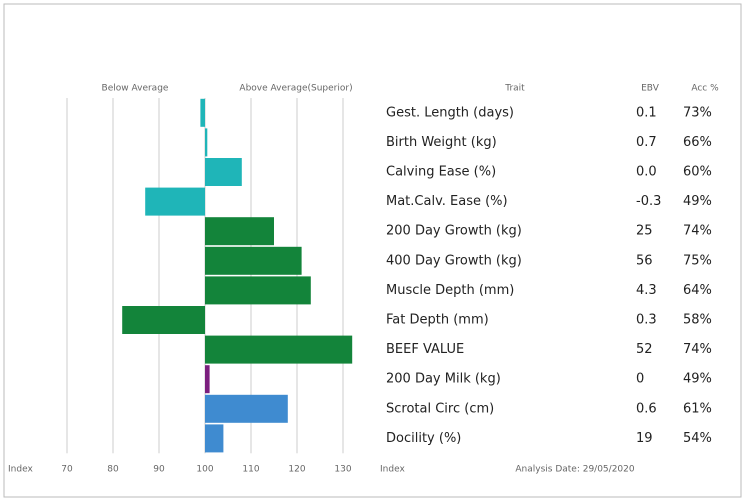 This screenshot has width=746, height=502. I want to click on acc-value: 61%, so click(697, 408).